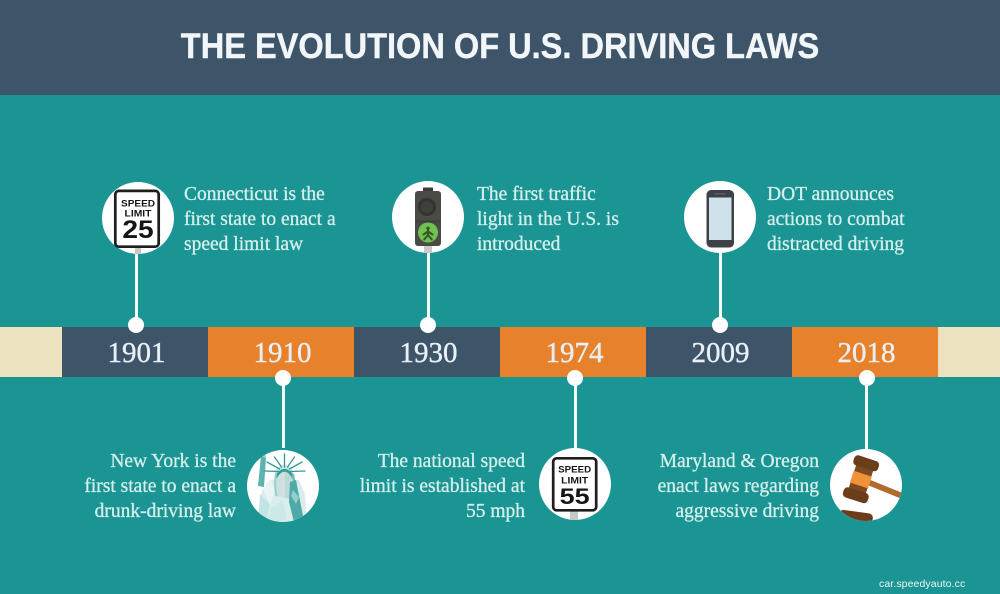 This screenshot has height=594, width=1000. Describe the element at coordinates (138, 230) in the screenshot. I see `svg-text: 25` at that location.